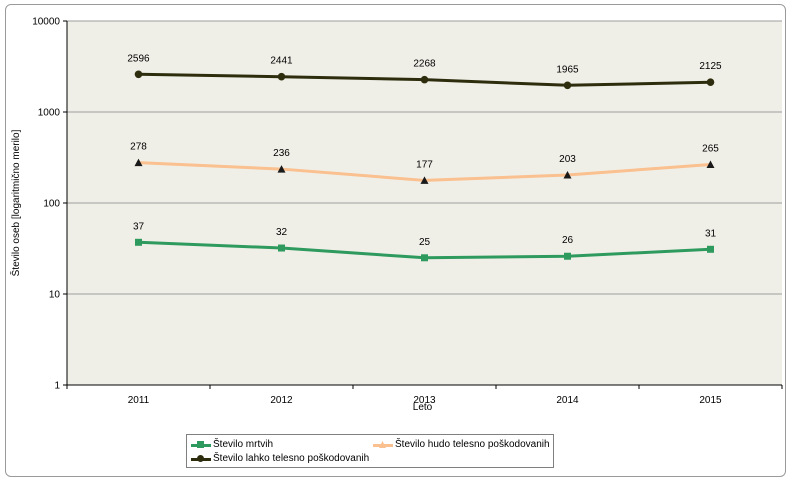  Describe the element at coordinates (710, 164) in the screenshot. I see `point-stevilo-hudo-telesno-poskodovanih-2015` at that location.